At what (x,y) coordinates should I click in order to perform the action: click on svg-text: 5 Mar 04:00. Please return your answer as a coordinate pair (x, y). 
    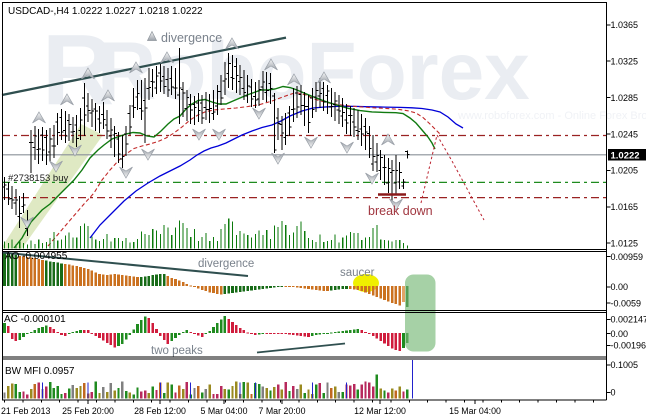
    Looking at the image, I should click on (224, 411).